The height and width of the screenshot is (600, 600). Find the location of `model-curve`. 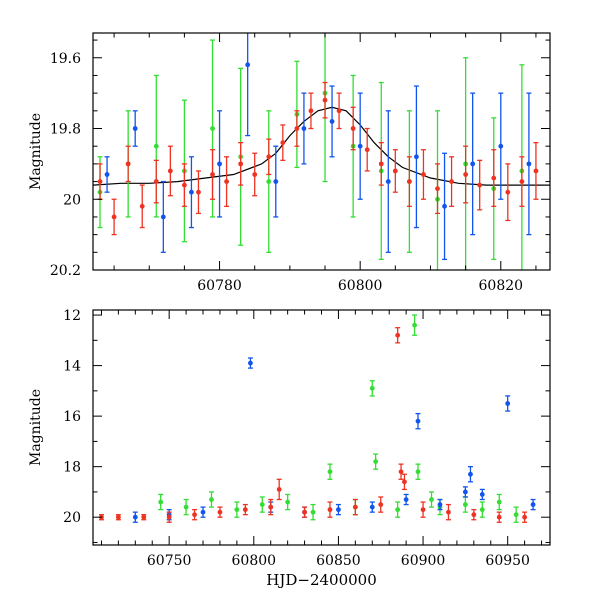

model-curve is located at coordinates (321, 146).